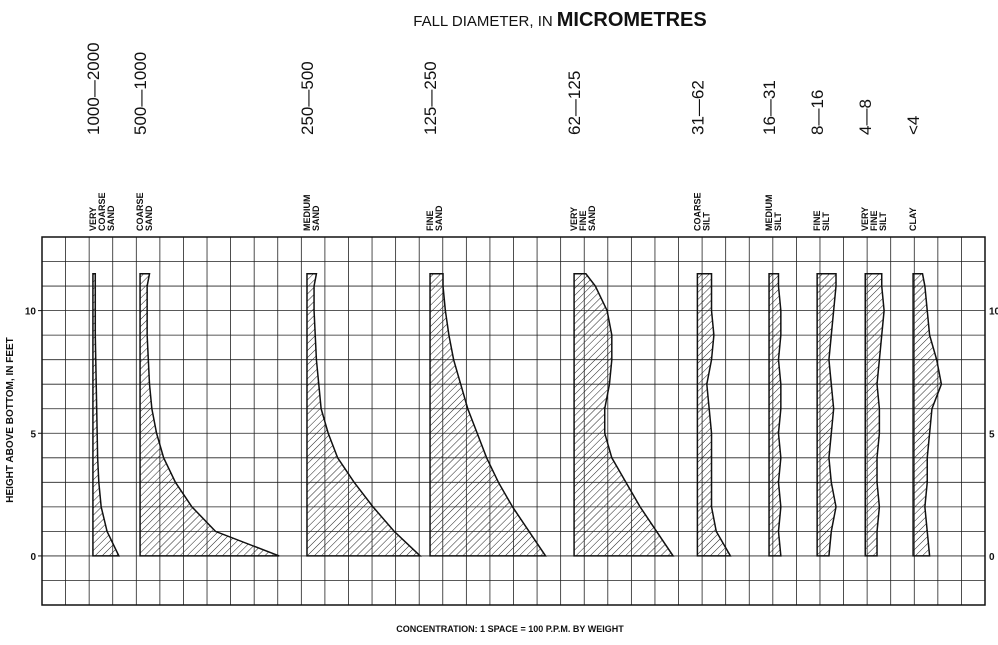 The image size is (998, 645). Describe the element at coordinates (769, 107) in the screenshot. I see `size-label: 16—31` at that location.